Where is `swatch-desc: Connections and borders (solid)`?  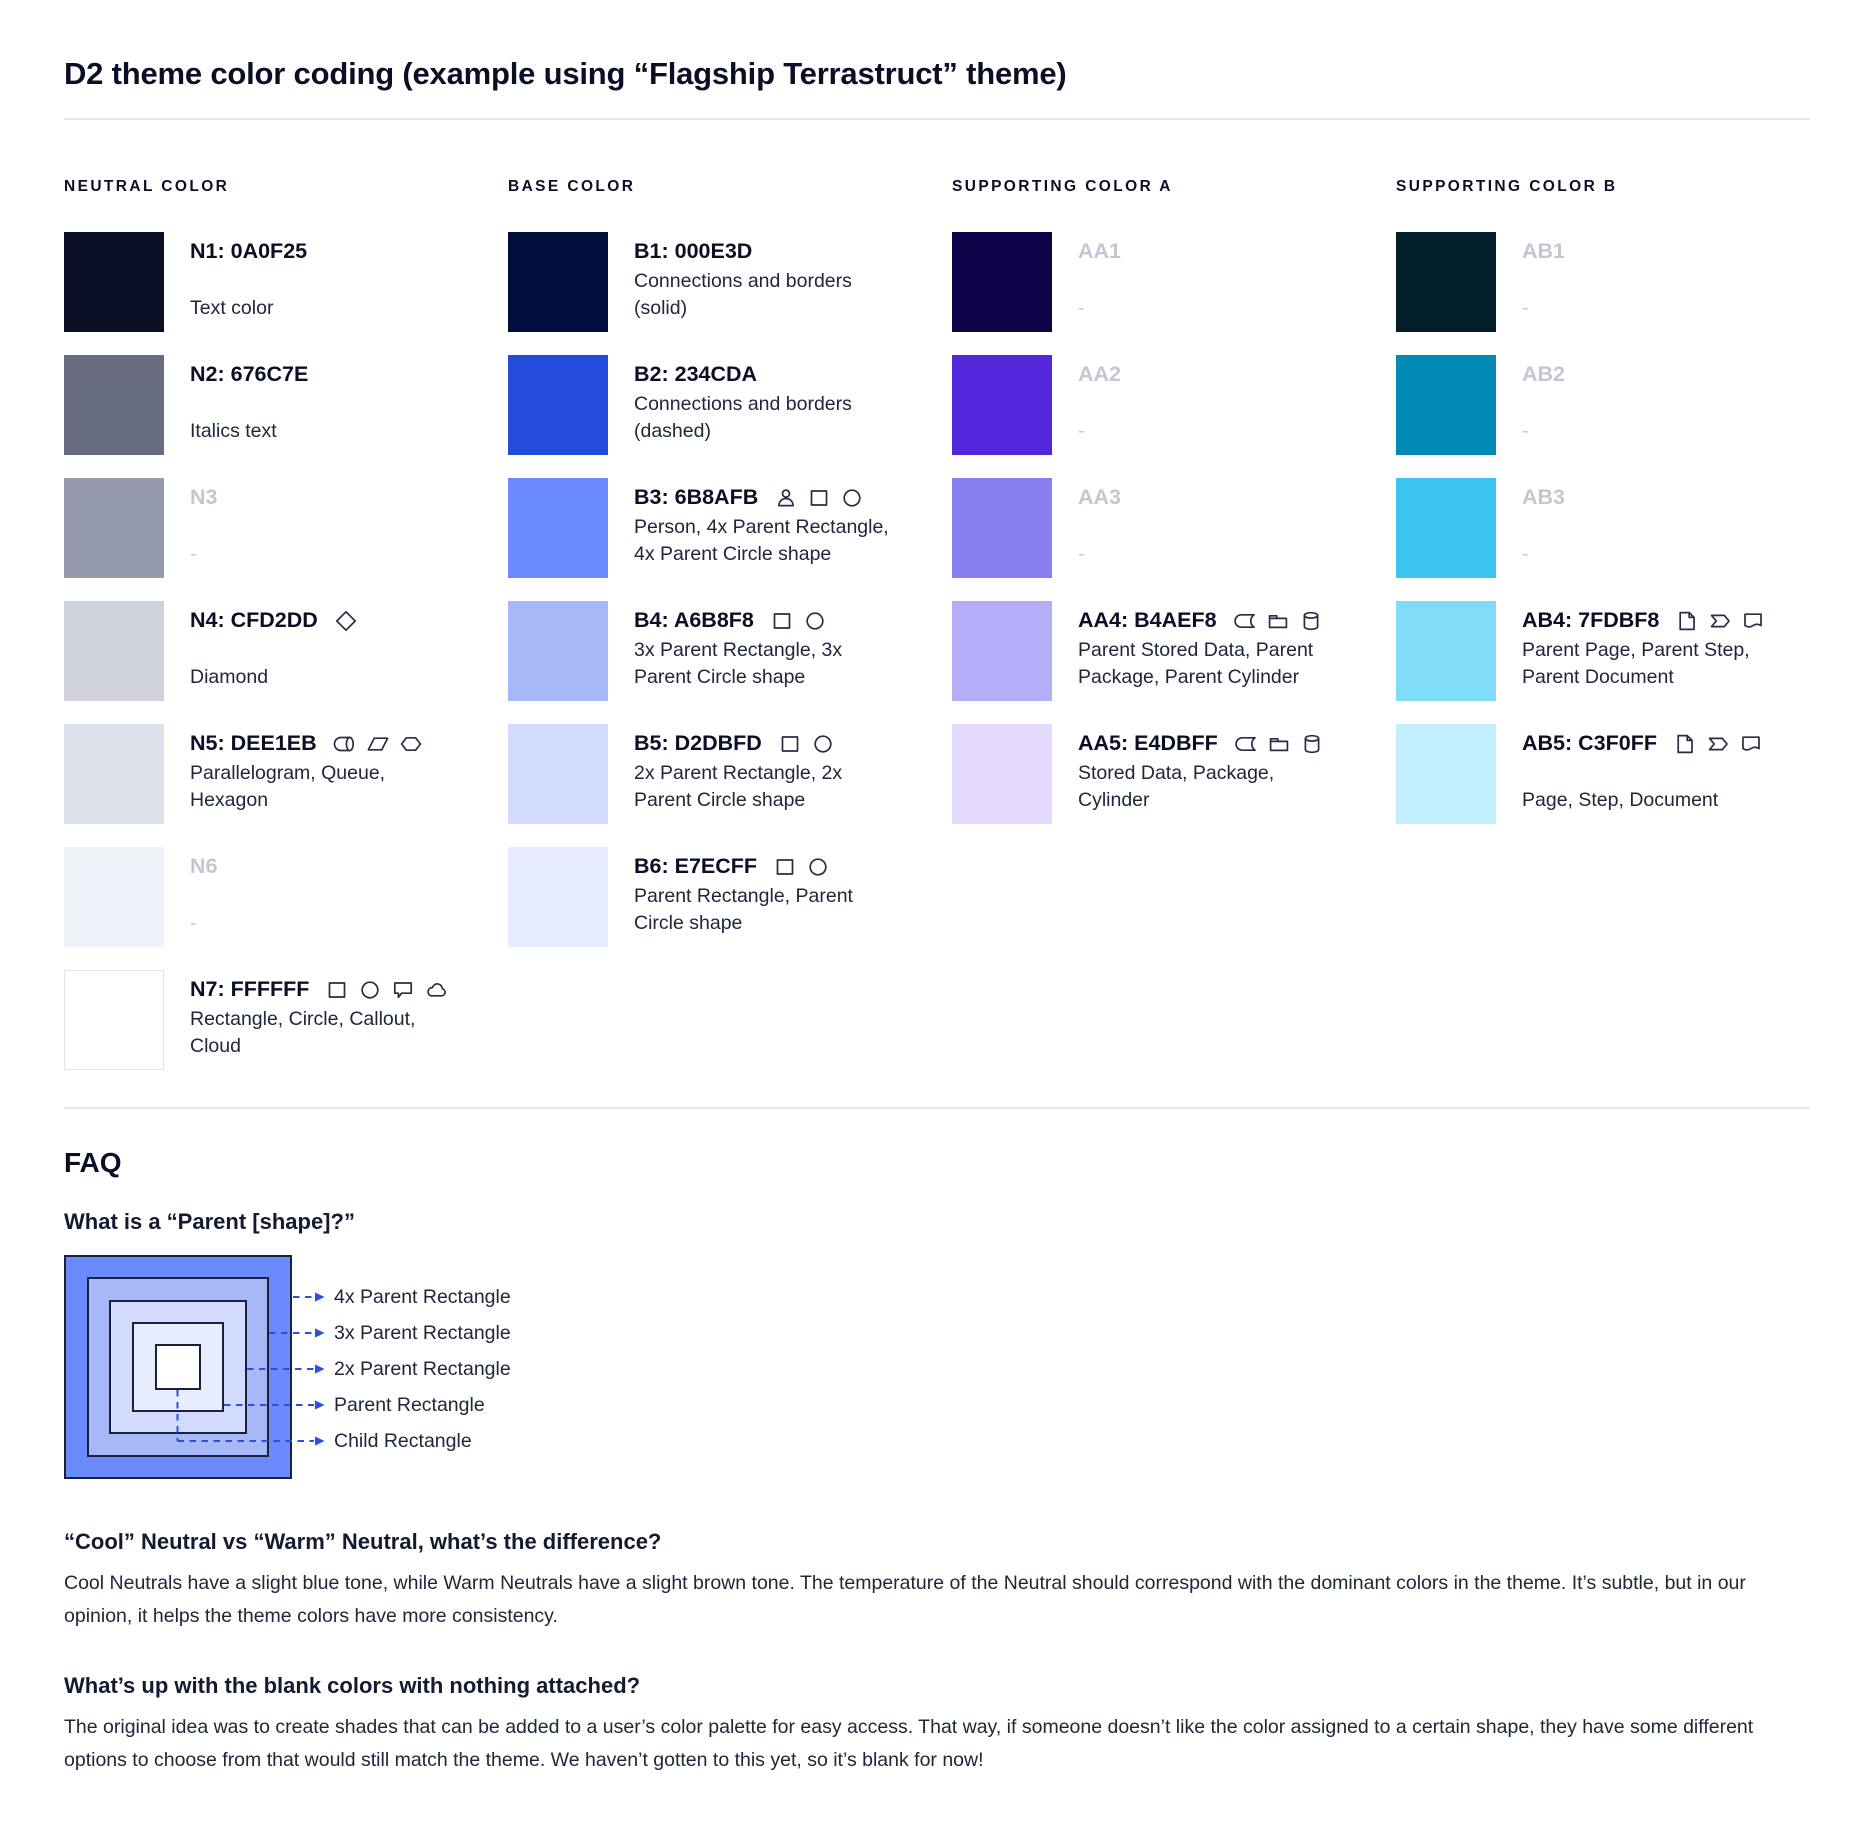
swatch-desc: Connections and borders (solid) is located at coordinates (743, 294).